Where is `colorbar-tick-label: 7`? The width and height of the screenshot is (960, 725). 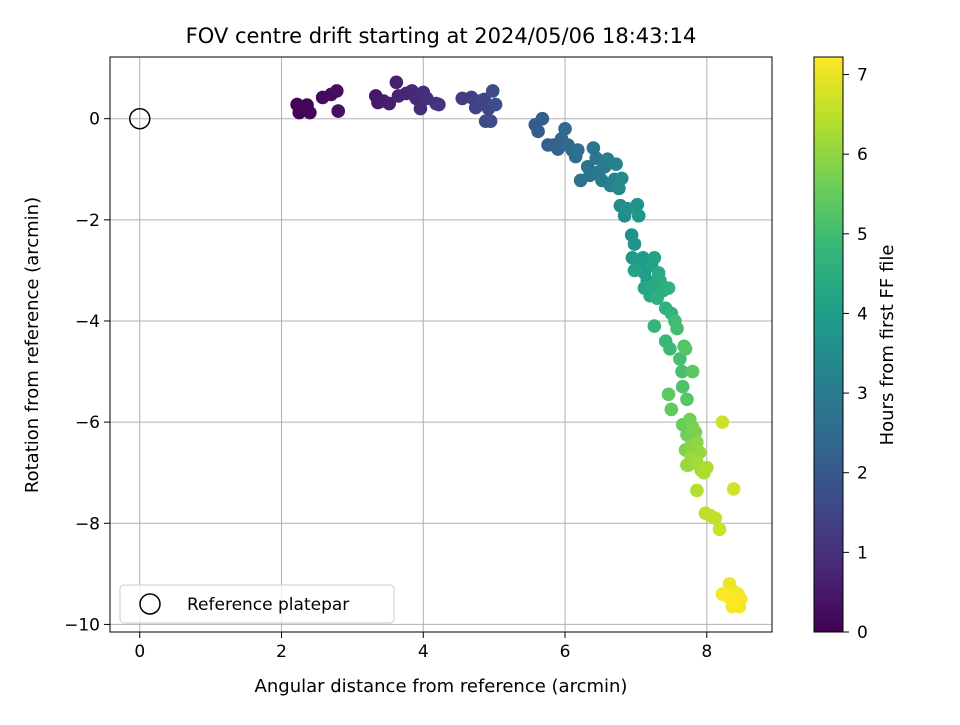 colorbar-tick-label: 7 is located at coordinates (862, 76).